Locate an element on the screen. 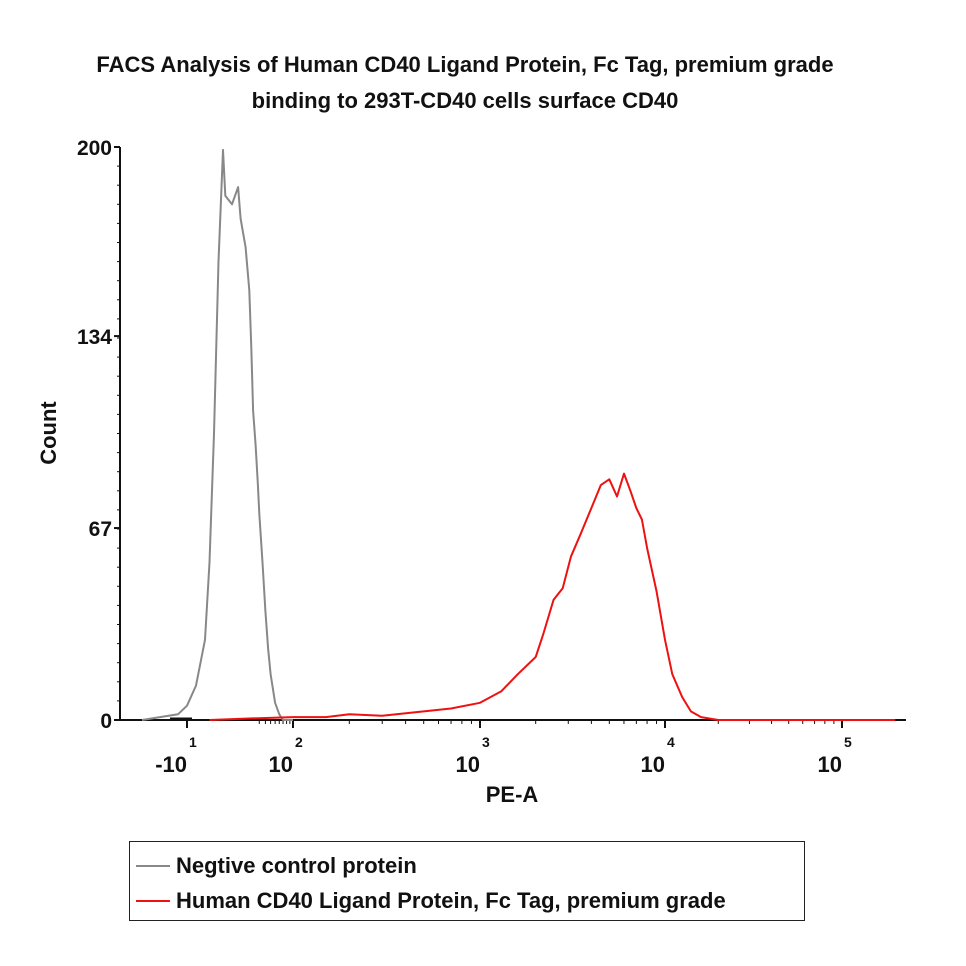 Image resolution: width=966 pixels, height=966 pixels. y-tick-label: 134 is located at coordinates (94, 337).